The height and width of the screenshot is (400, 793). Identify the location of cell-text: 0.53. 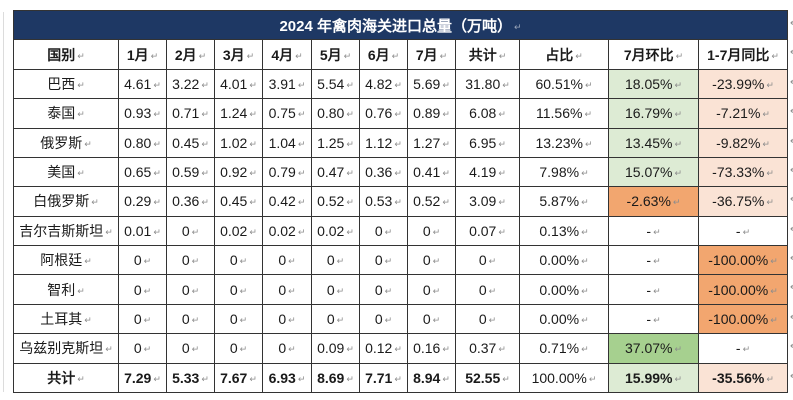
(379, 201).